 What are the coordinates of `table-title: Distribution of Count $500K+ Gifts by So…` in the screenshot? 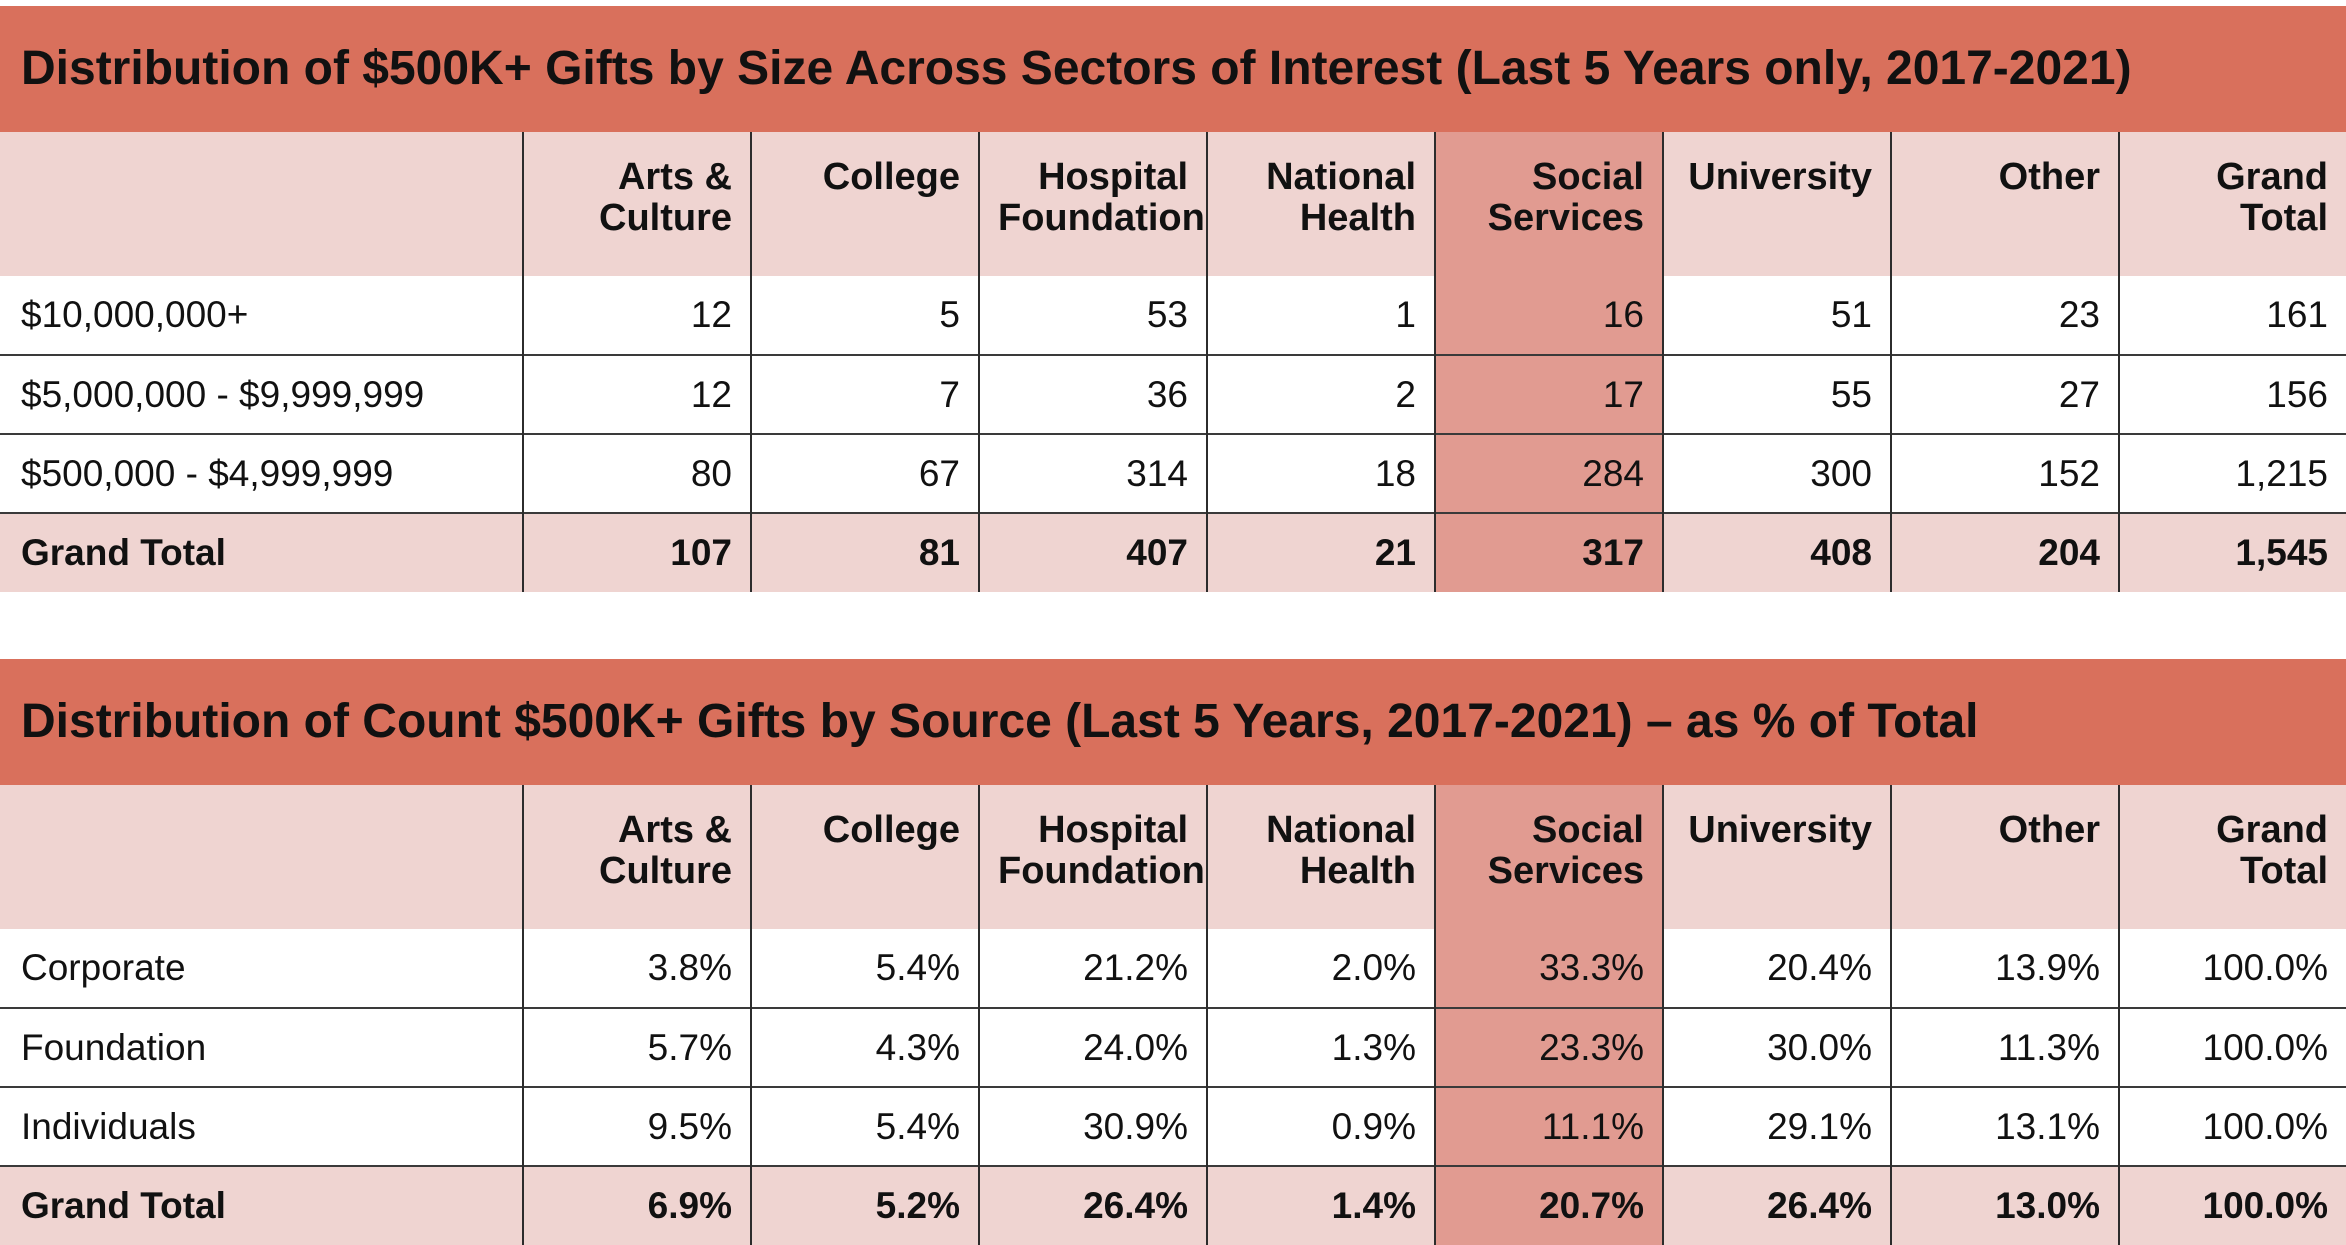 It's located at (1173, 722).